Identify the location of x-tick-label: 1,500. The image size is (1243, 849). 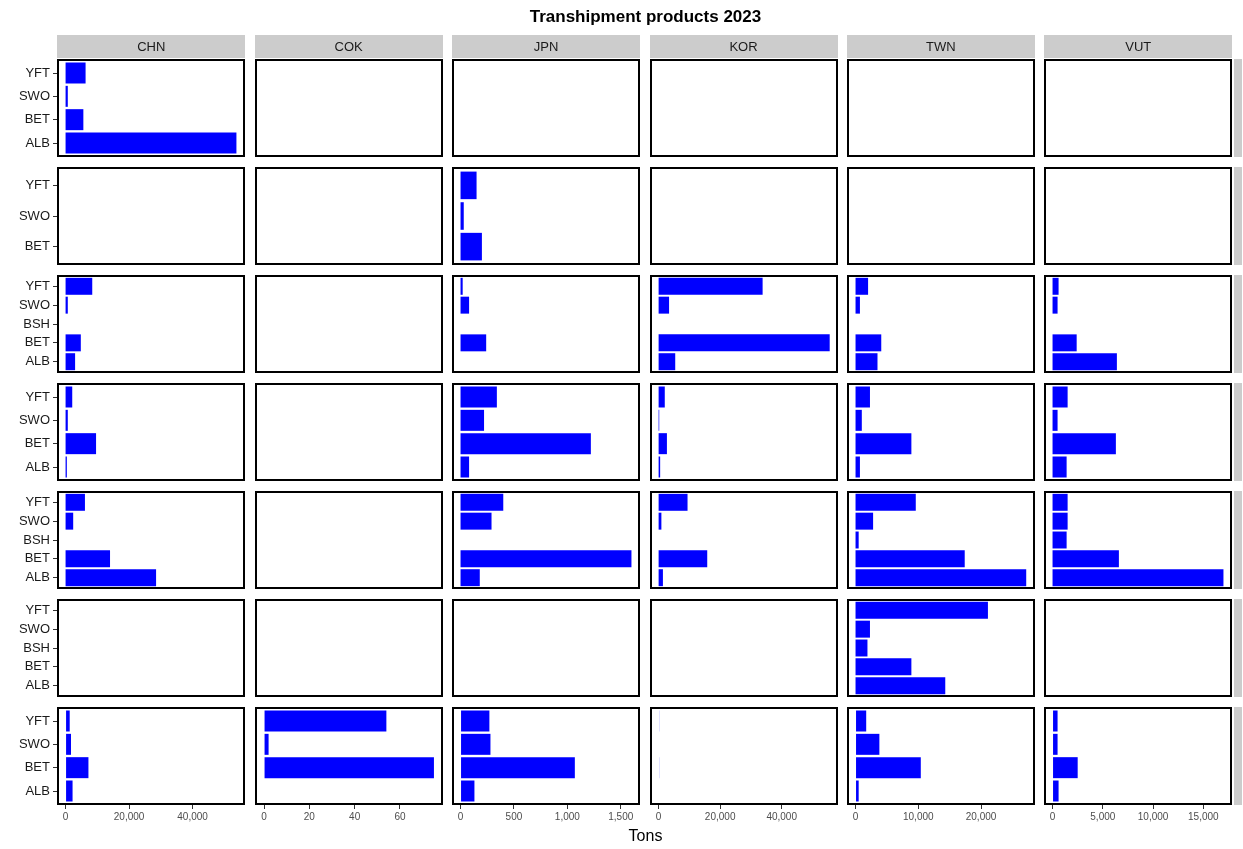
(621, 817).